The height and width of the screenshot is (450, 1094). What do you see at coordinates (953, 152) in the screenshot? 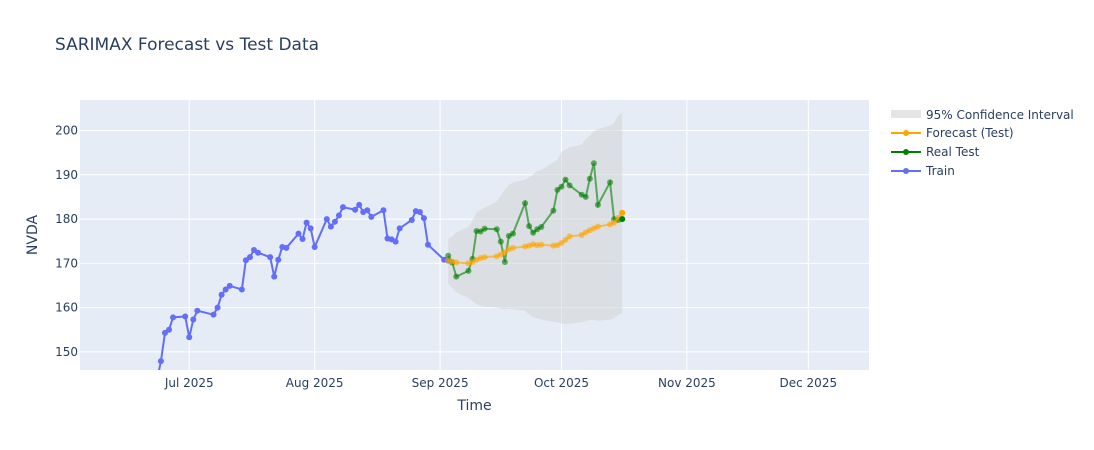
I see `legend-label-real-test: Real Test` at bounding box center [953, 152].